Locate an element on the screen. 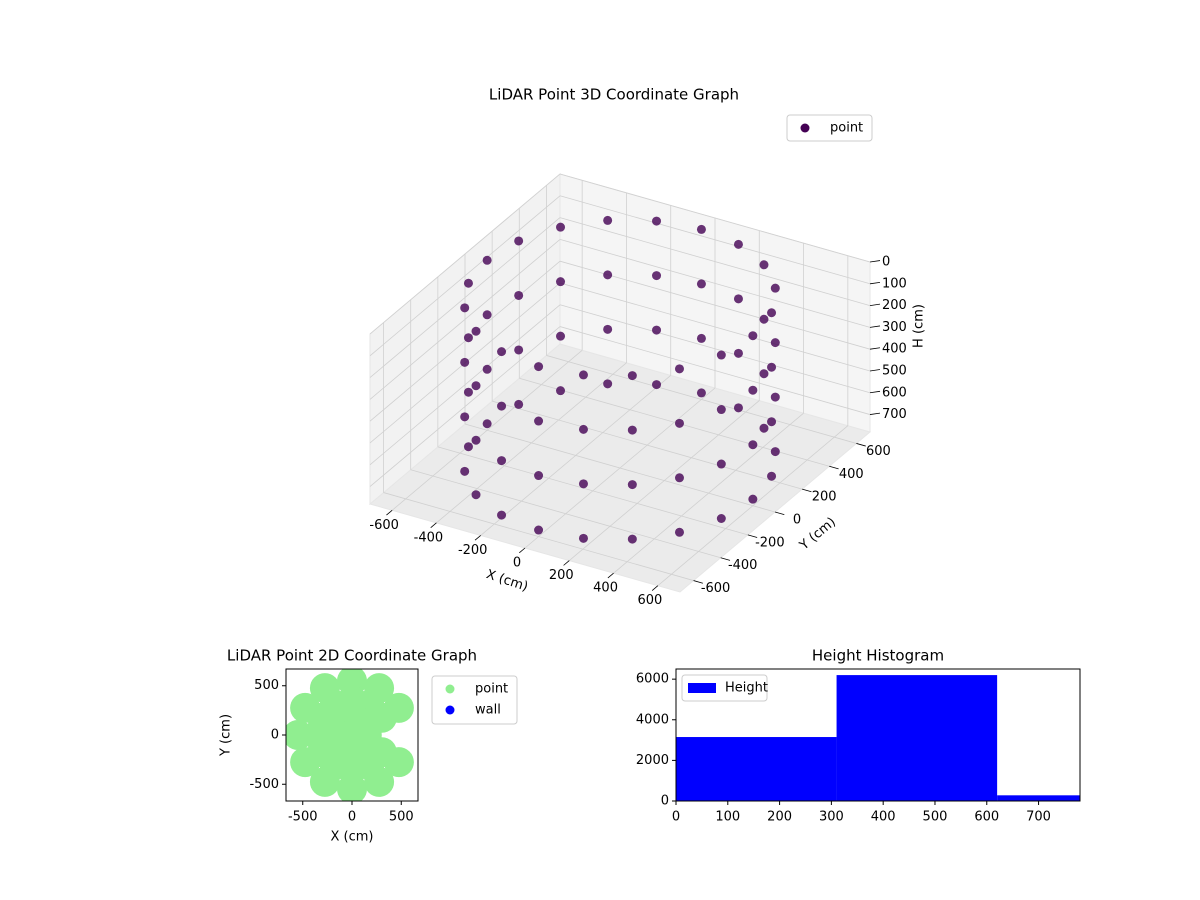  z-axis-label: H (cm) is located at coordinates (919, 326).